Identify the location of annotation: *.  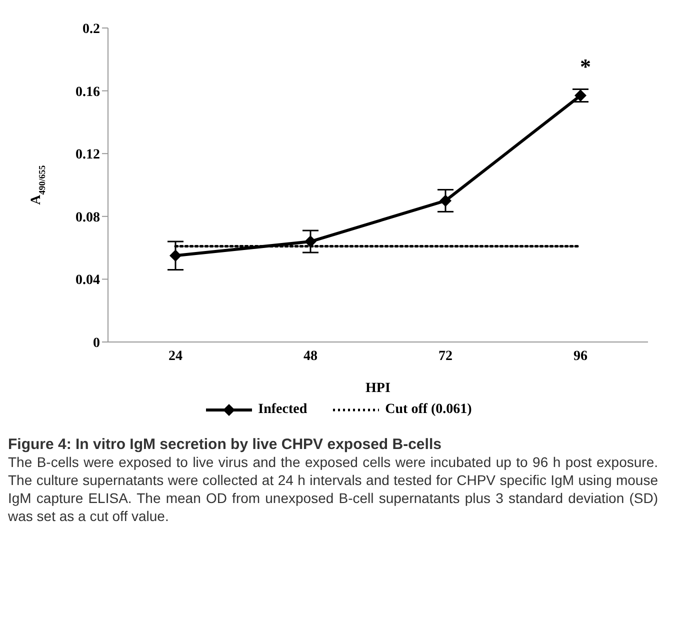
(585, 66).